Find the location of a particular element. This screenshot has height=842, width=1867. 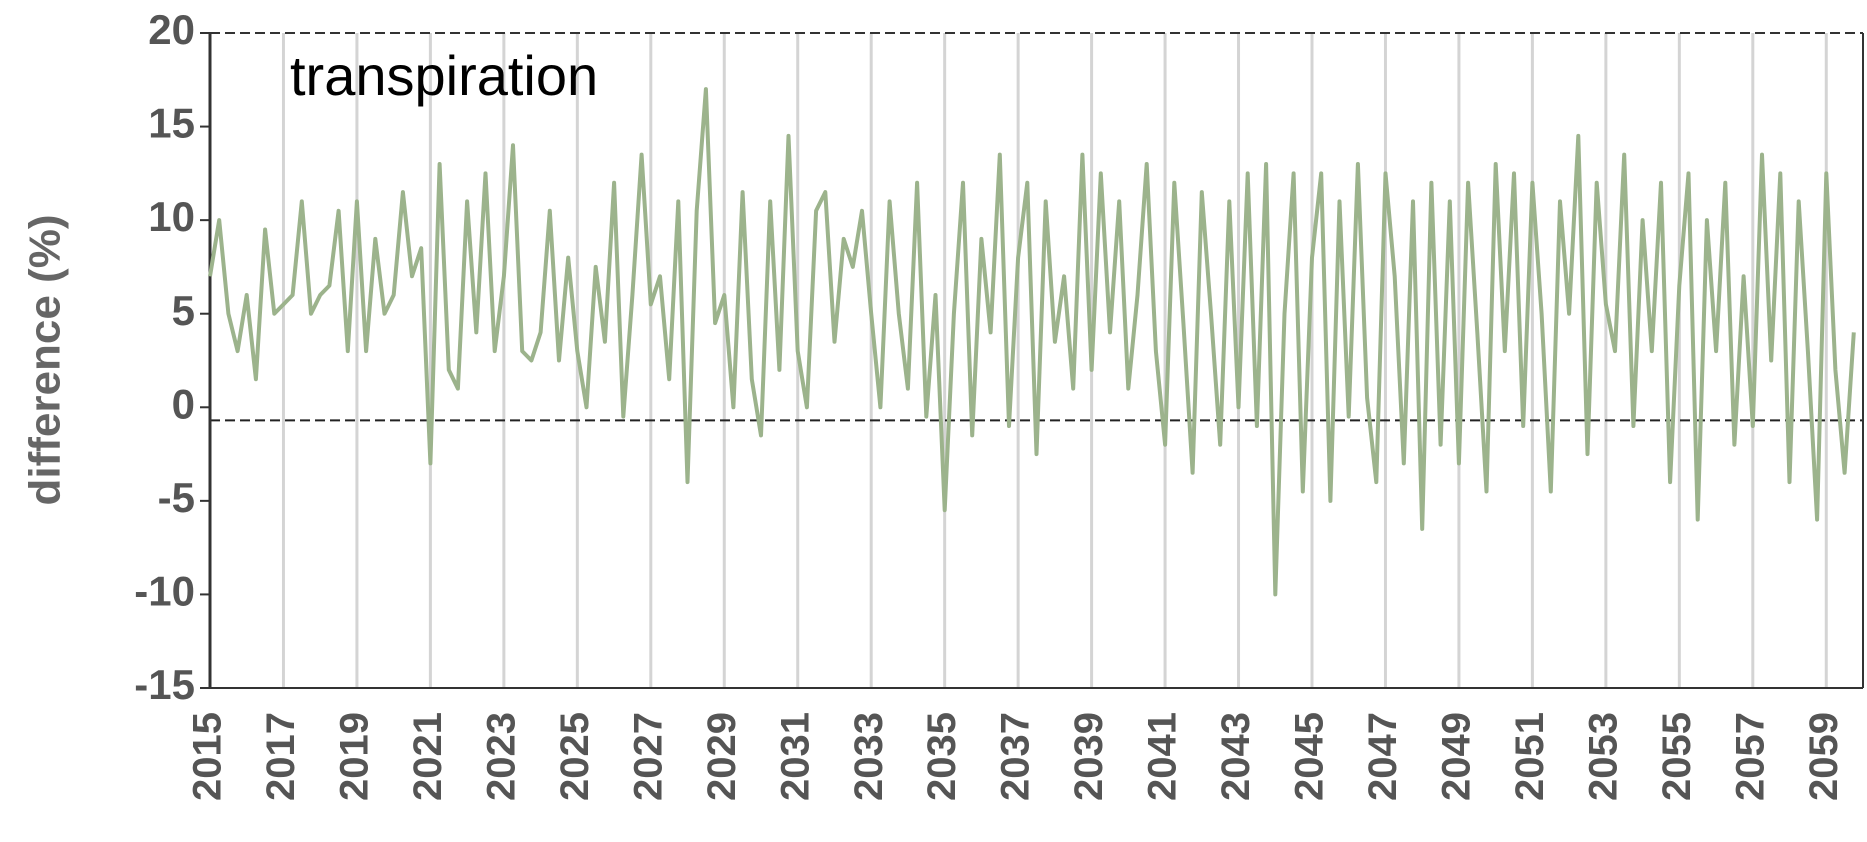

x-tick-label: 2057 is located at coordinates (1750, 756).